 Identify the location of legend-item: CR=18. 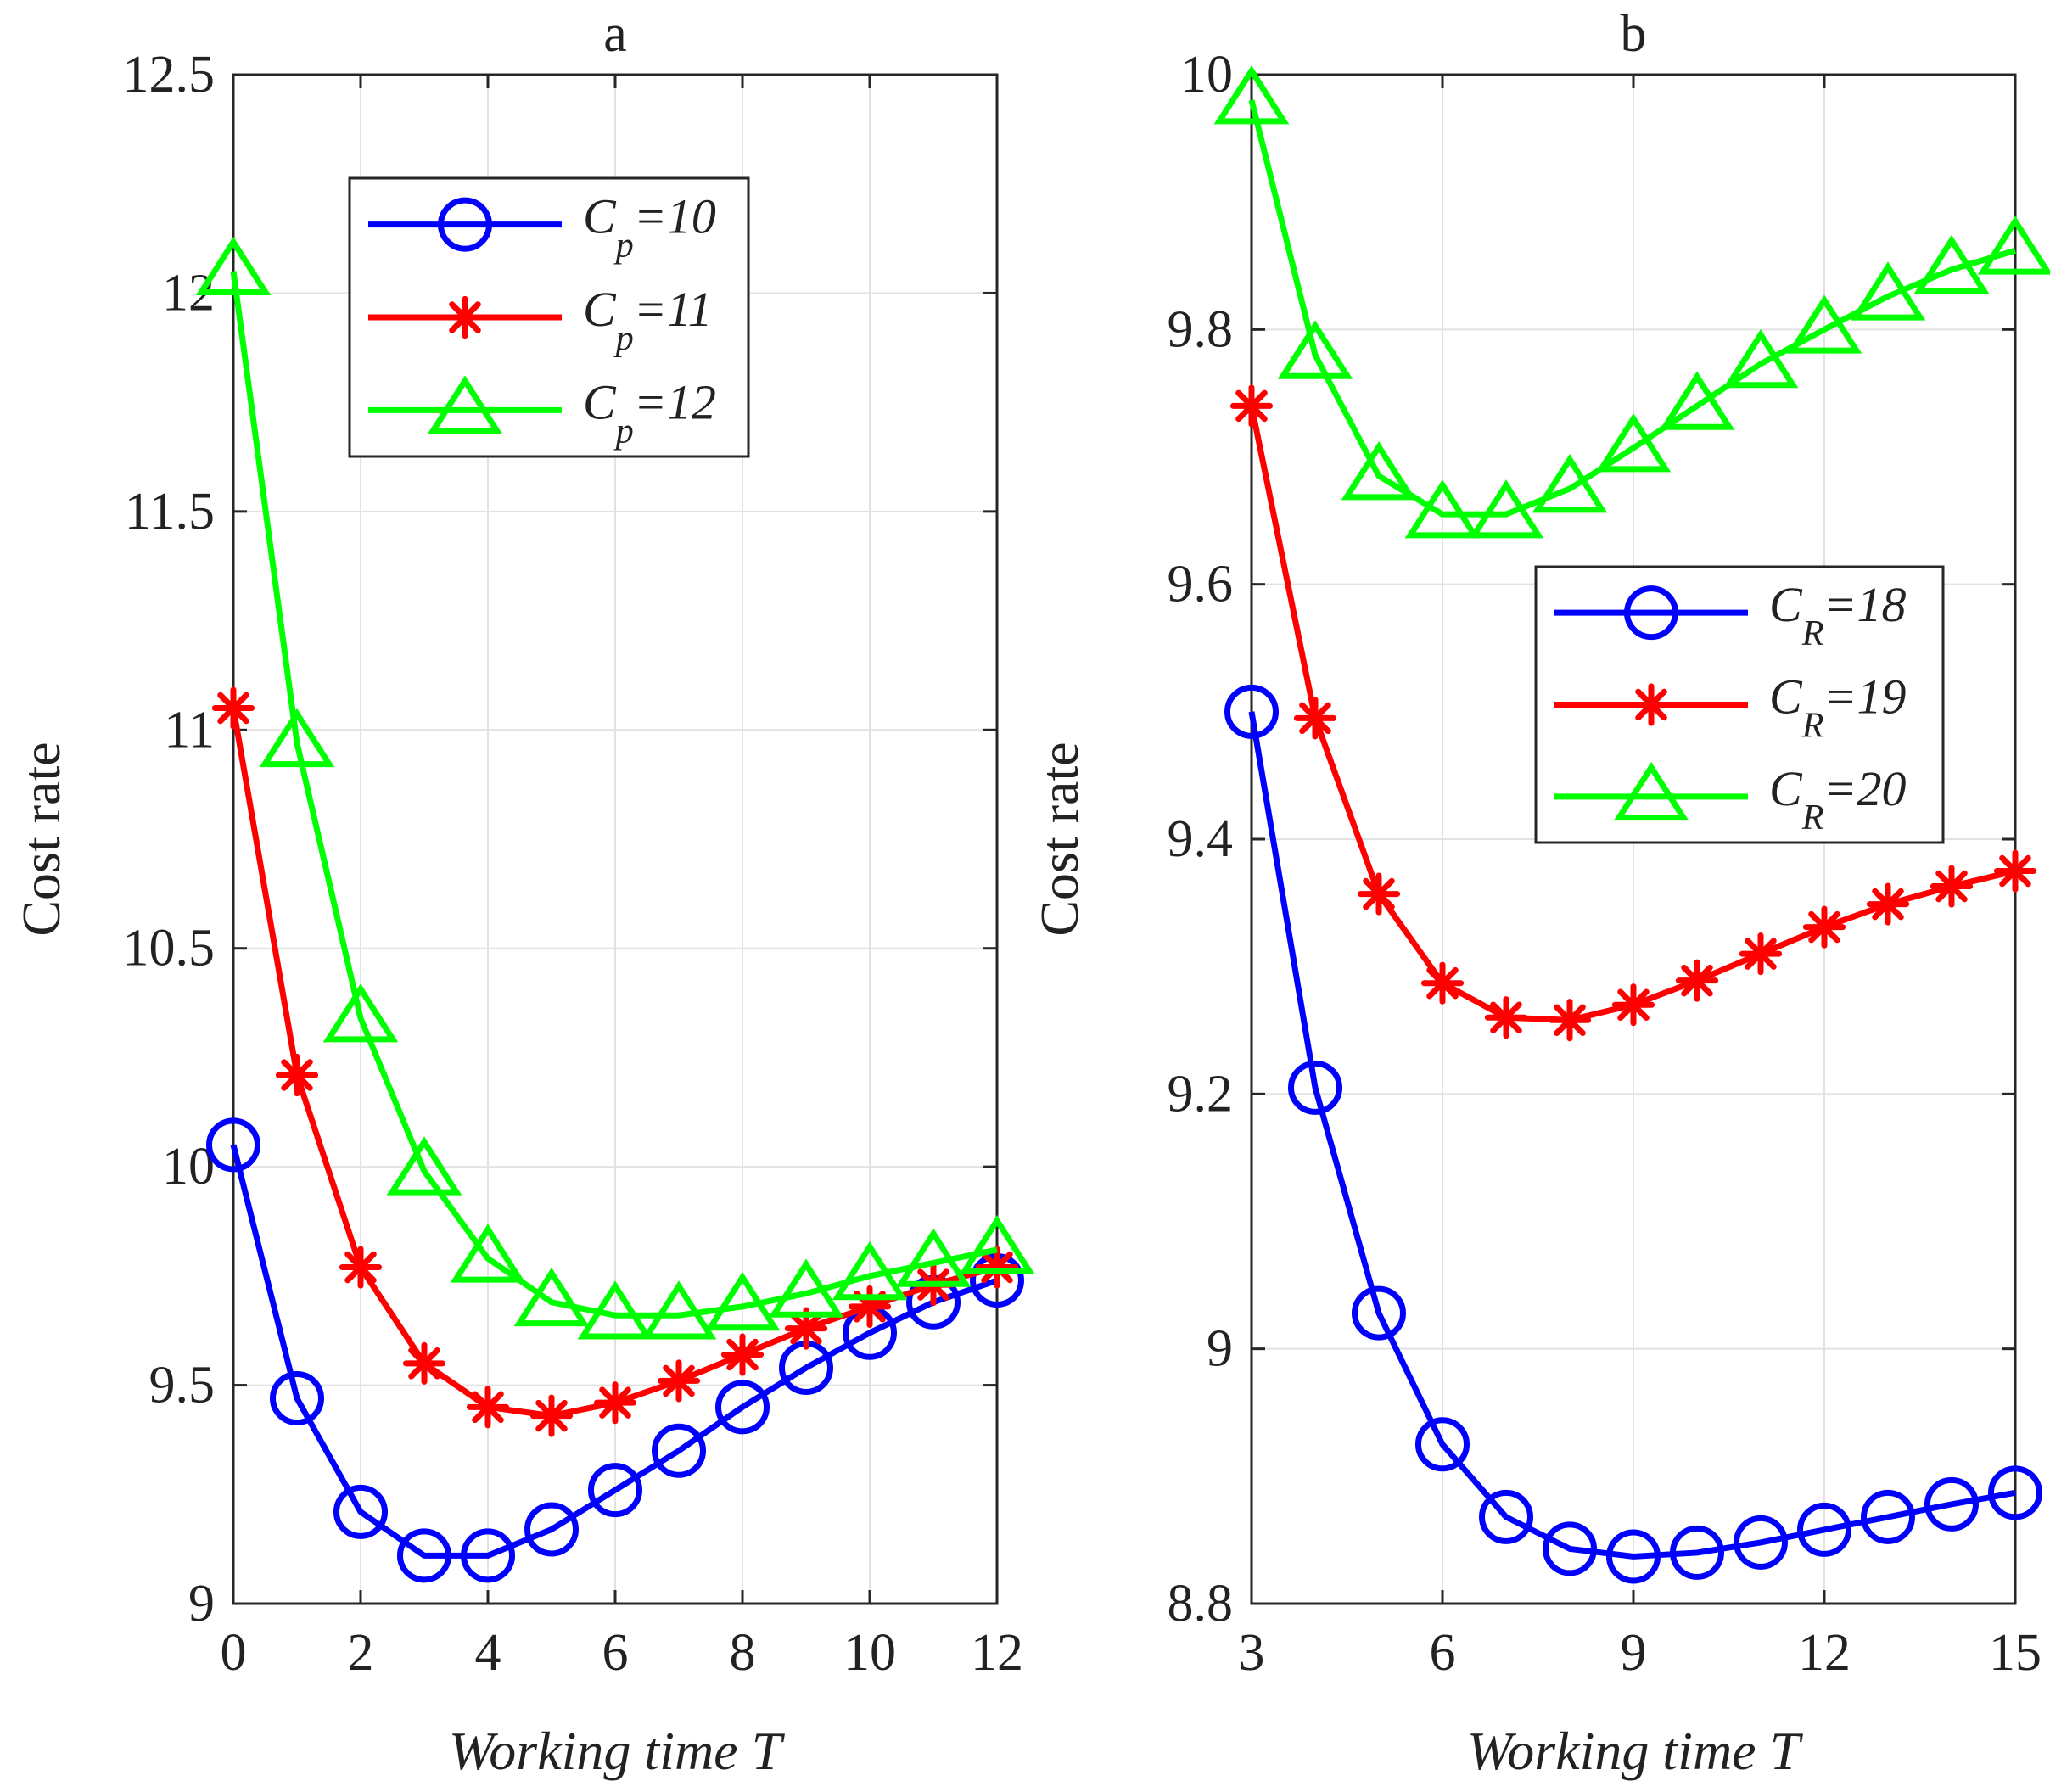
(1730, 615).